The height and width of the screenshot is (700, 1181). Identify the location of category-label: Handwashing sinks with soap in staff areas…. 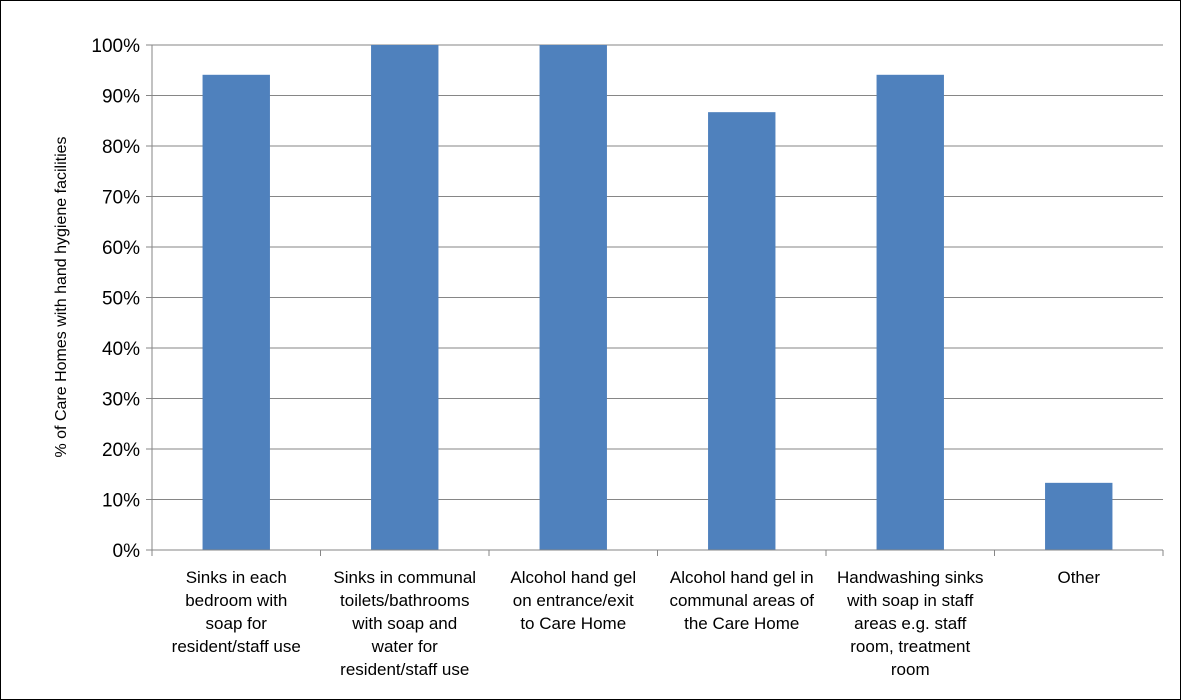
(910, 623).